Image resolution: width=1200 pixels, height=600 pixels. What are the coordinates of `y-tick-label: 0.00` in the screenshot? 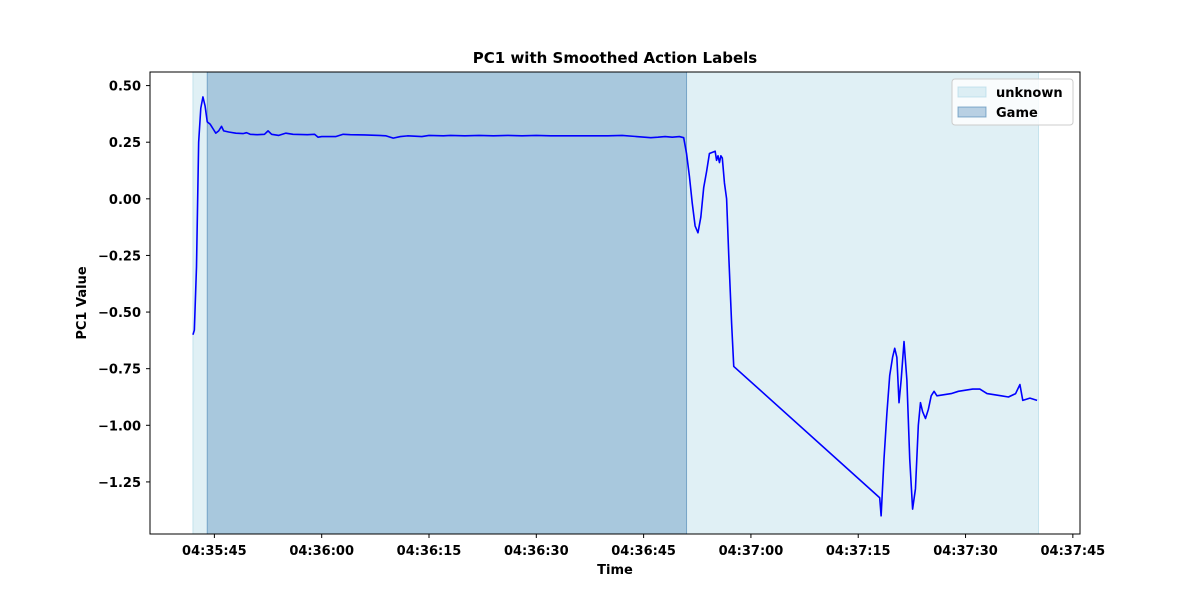 It's located at (125, 200).